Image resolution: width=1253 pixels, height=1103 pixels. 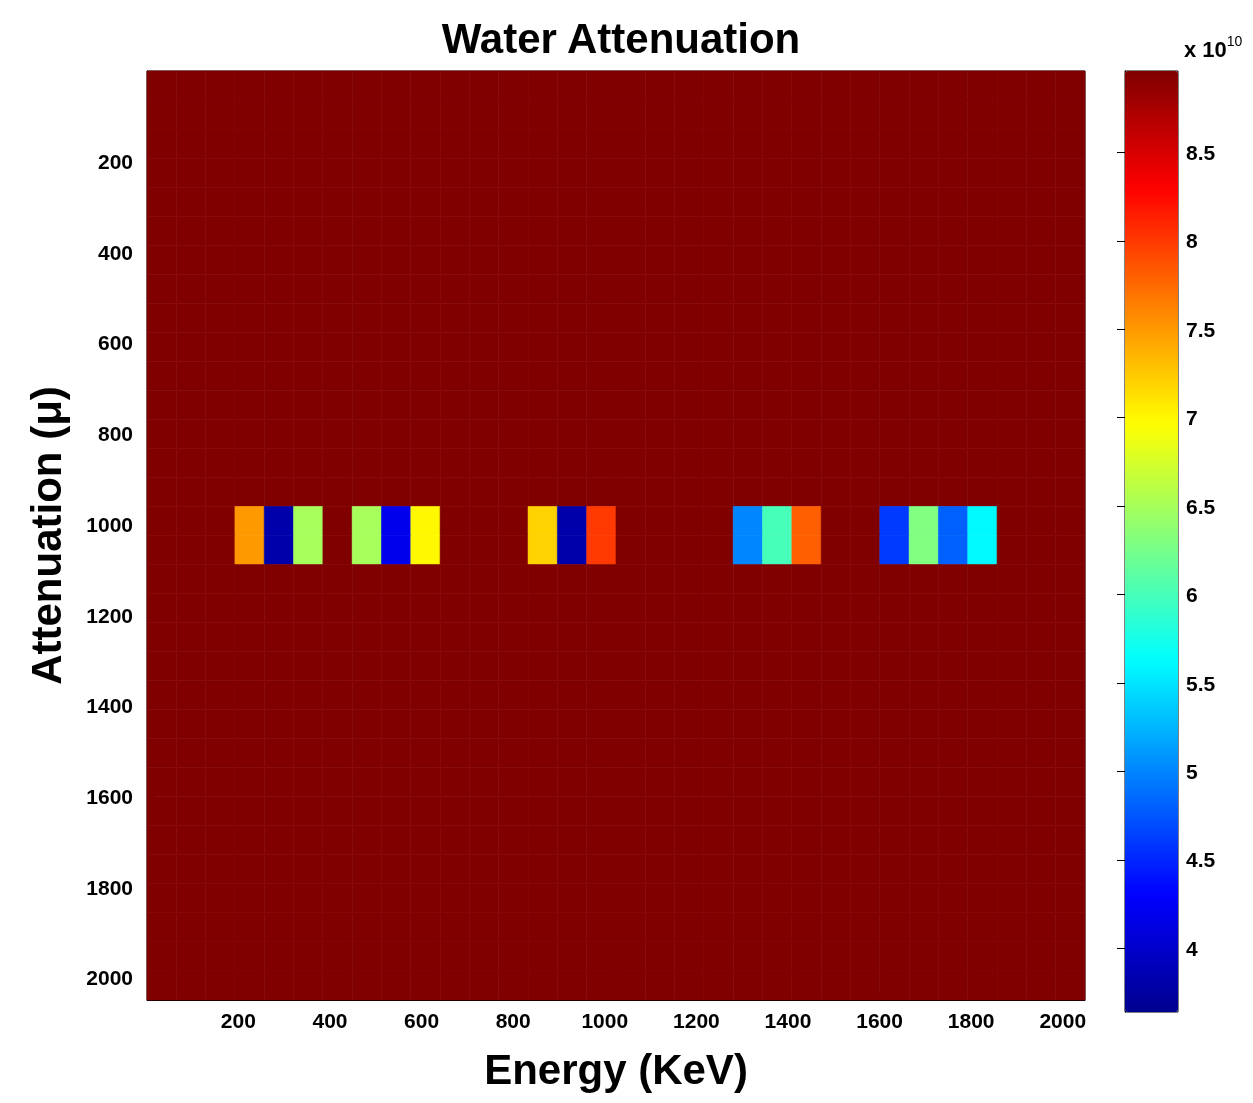 I want to click on color-bar-label: 8, so click(x=1192, y=241).